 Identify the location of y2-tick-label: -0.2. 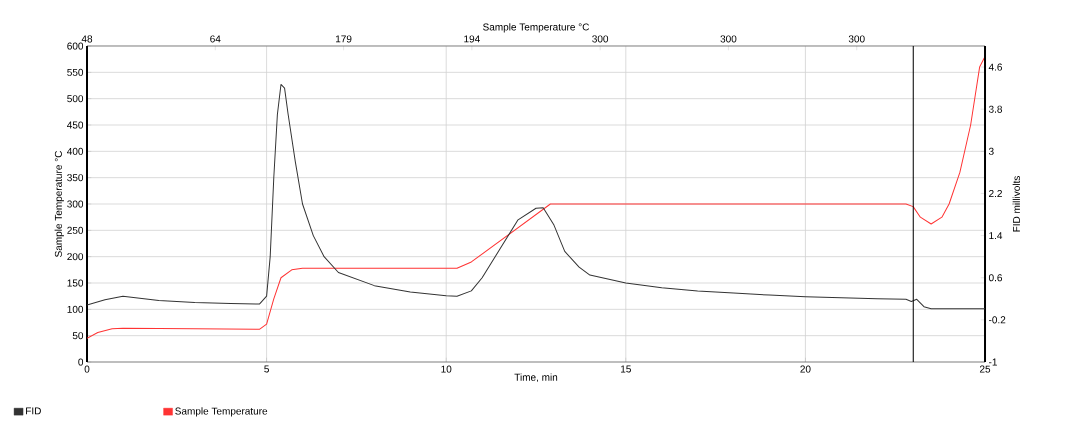
(997, 320).